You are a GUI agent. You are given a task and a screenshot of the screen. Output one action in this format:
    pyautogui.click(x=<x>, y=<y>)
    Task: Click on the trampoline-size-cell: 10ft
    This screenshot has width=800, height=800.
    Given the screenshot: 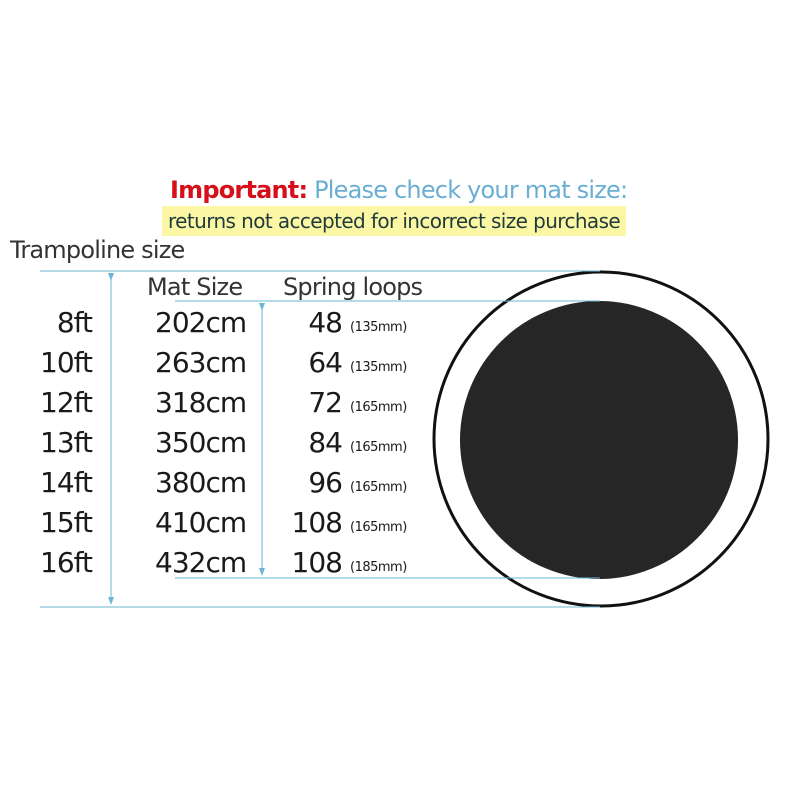 What is the action you would take?
    pyautogui.click(x=66, y=362)
    